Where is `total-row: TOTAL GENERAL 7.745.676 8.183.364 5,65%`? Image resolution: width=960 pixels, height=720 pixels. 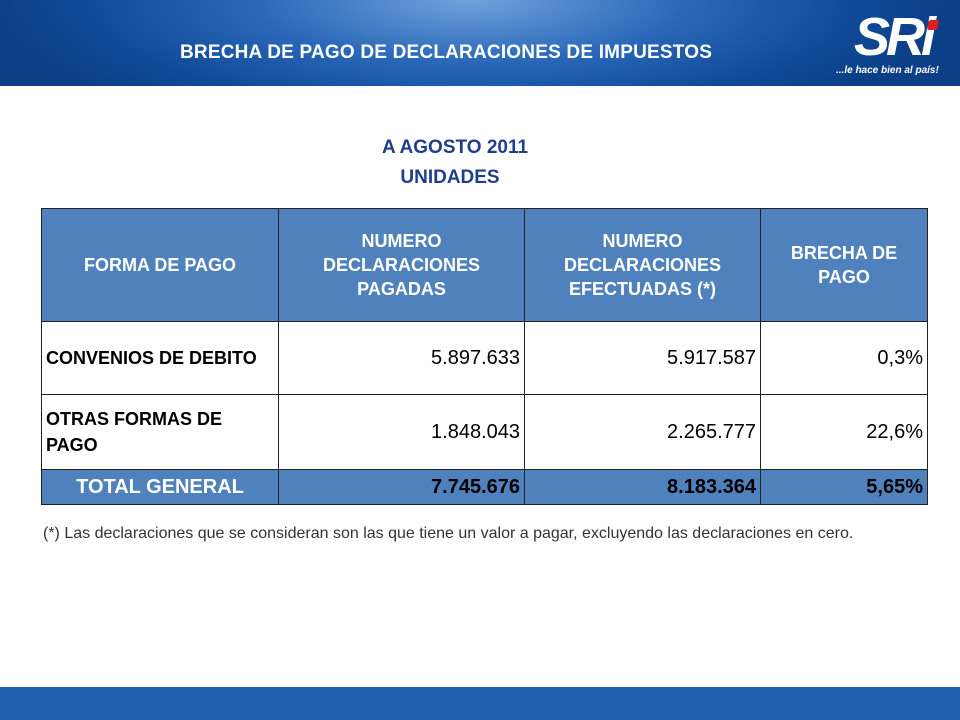 total-row: TOTAL GENERAL 7.745.676 8.183.364 5,65% is located at coordinates (484, 487).